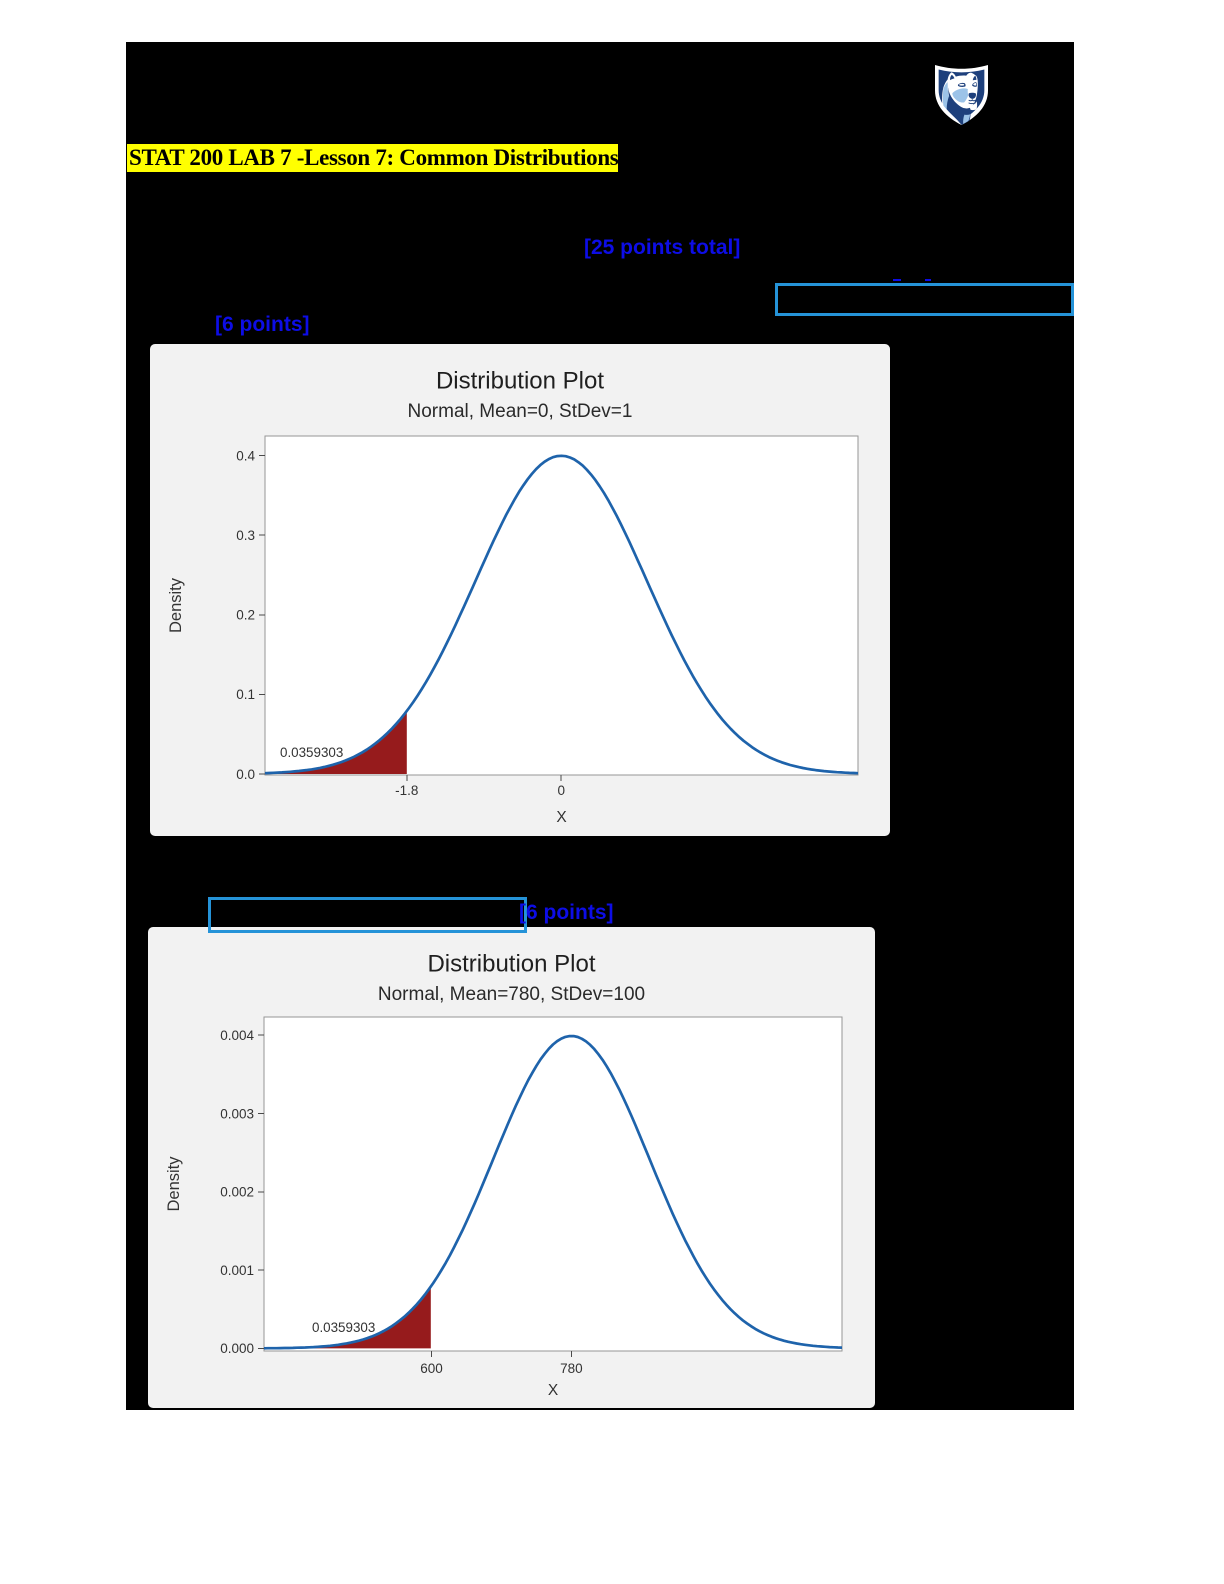 This screenshot has width=1224, height=1584. I want to click on svg-text: Normal, Mean=780, StDev=100, so click(511, 994).